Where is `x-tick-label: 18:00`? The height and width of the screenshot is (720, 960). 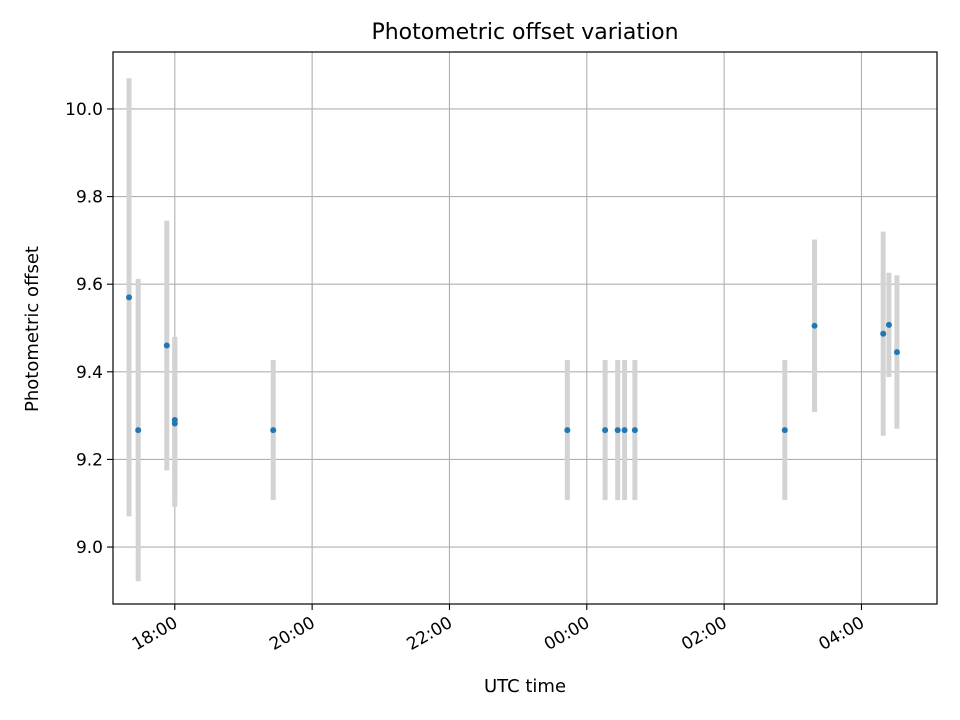 x-tick-label: 18:00 is located at coordinates (155, 634).